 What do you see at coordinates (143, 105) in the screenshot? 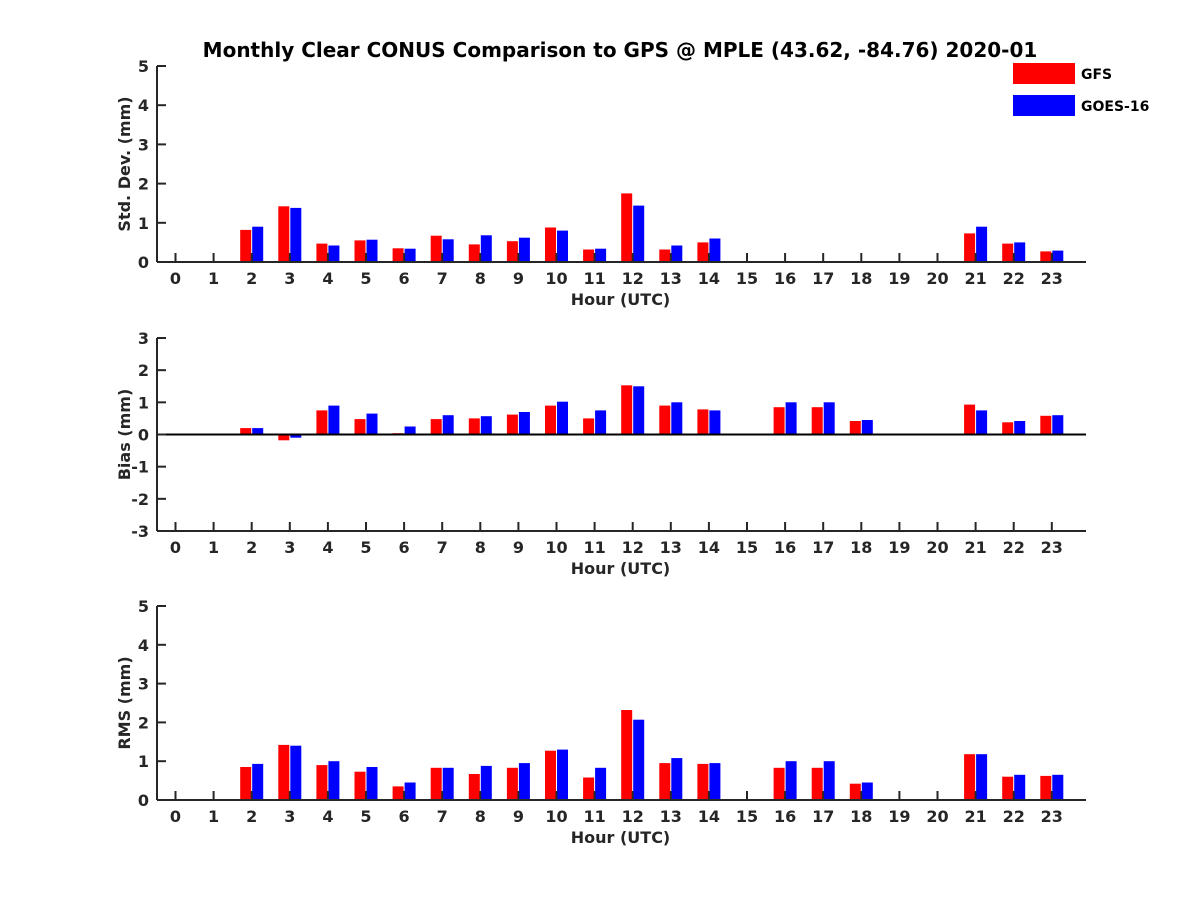
I see `std-dev-y-tick-label: 4` at bounding box center [143, 105].